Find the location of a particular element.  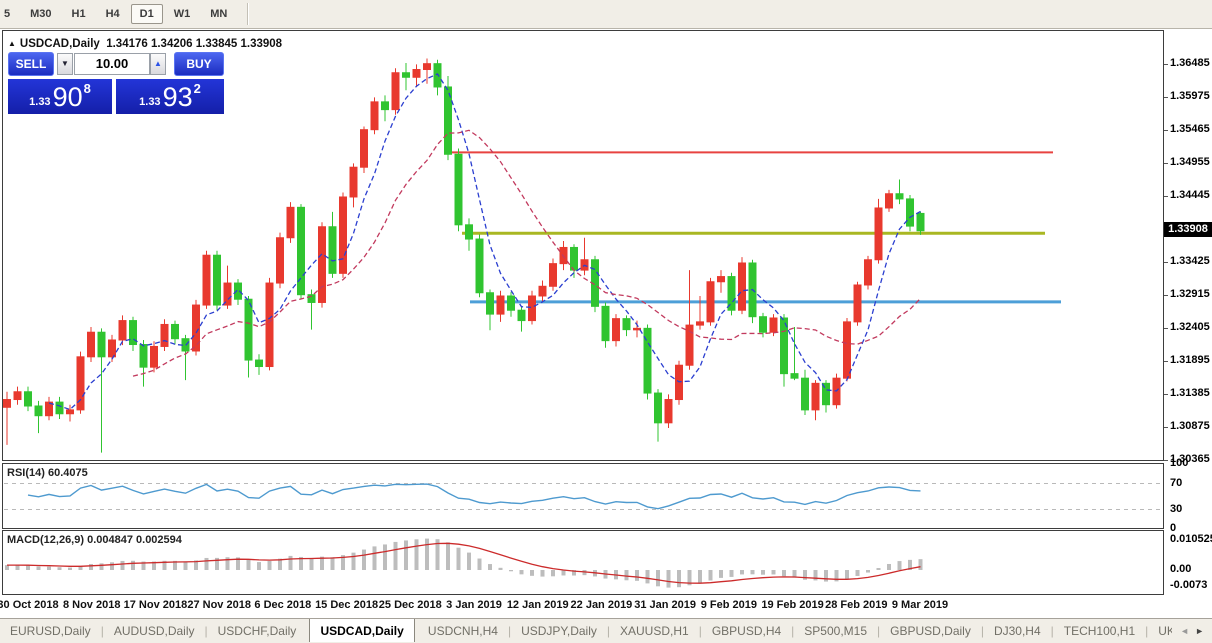

chart-tab-USDCHF-Daily: USDCHF,Daily is located at coordinates (257, 631).